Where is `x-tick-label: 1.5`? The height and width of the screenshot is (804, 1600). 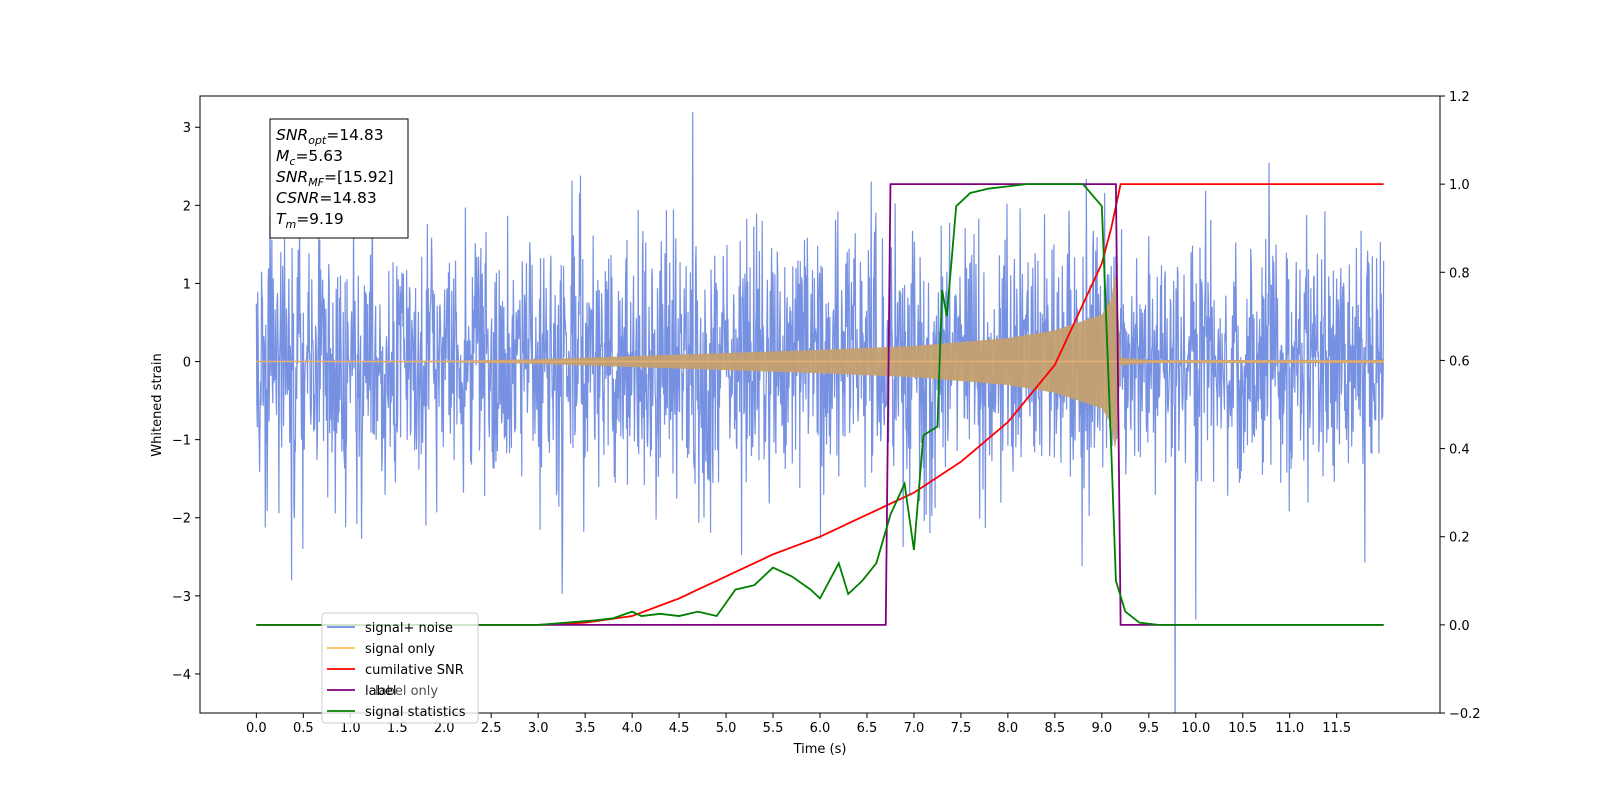
x-tick-label: 1.5 is located at coordinates (397, 728).